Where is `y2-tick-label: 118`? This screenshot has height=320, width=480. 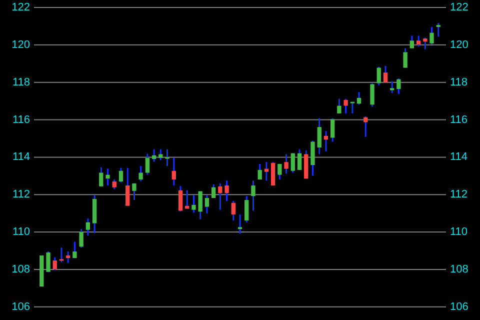 y2-tick-label: 118 is located at coordinates (459, 82).